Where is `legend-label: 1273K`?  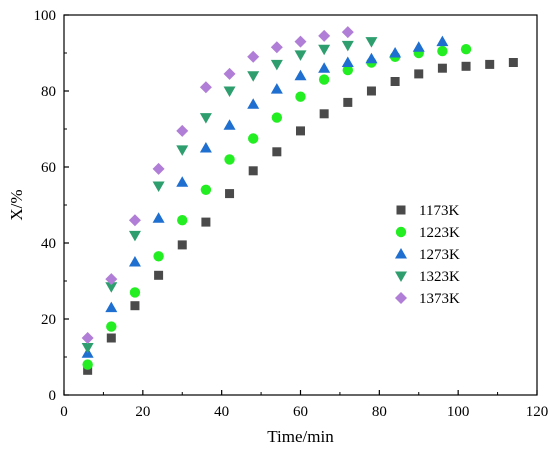
legend-label: 1273K is located at coordinates (439, 255).